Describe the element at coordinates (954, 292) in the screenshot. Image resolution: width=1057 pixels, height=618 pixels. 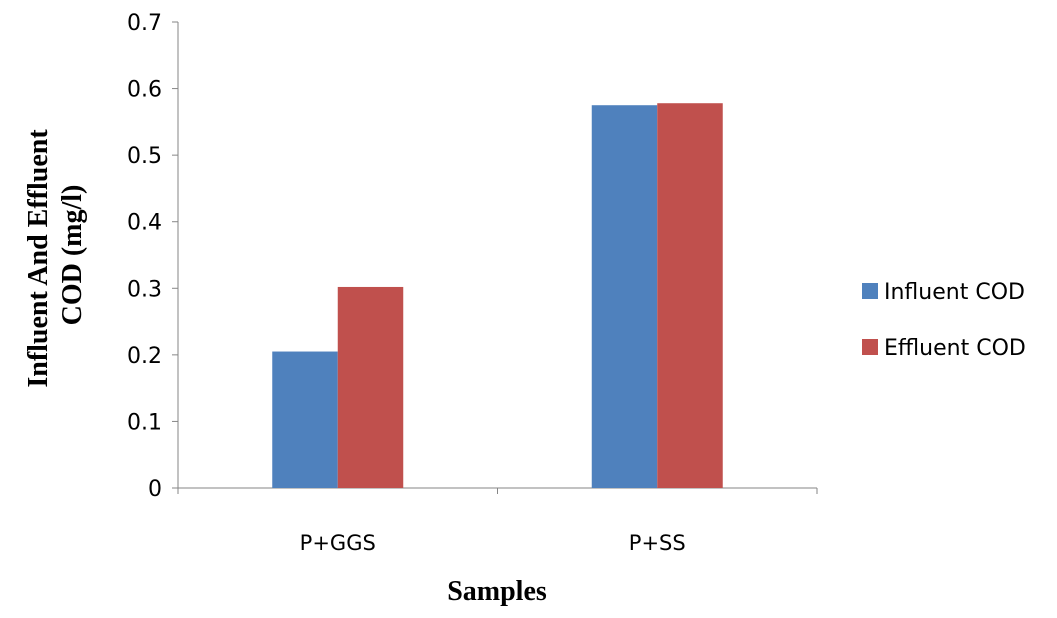
I see `legend-label: Influent COD` at that location.